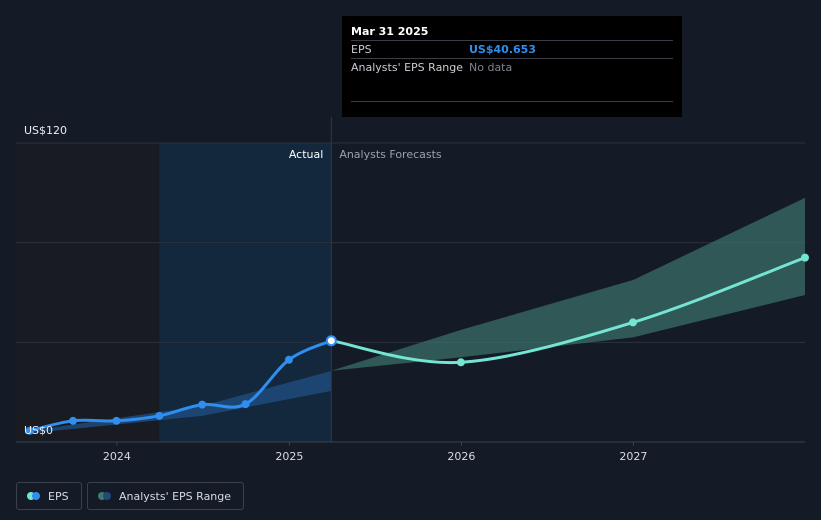 The height and width of the screenshot is (520, 821). What do you see at coordinates (390, 31) in the screenshot?
I see `tooltip-date: Mar 31 2025` at bounding box center [390, 31].